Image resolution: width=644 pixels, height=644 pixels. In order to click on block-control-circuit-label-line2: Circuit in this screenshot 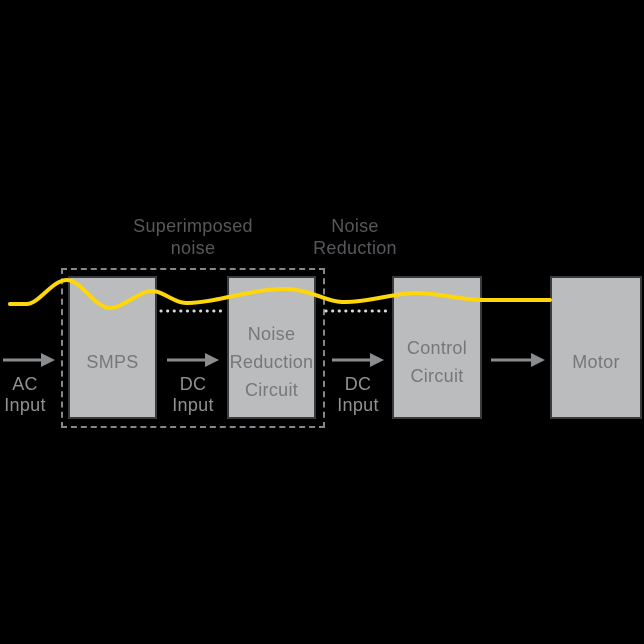, I will do `click(437, 376)`.